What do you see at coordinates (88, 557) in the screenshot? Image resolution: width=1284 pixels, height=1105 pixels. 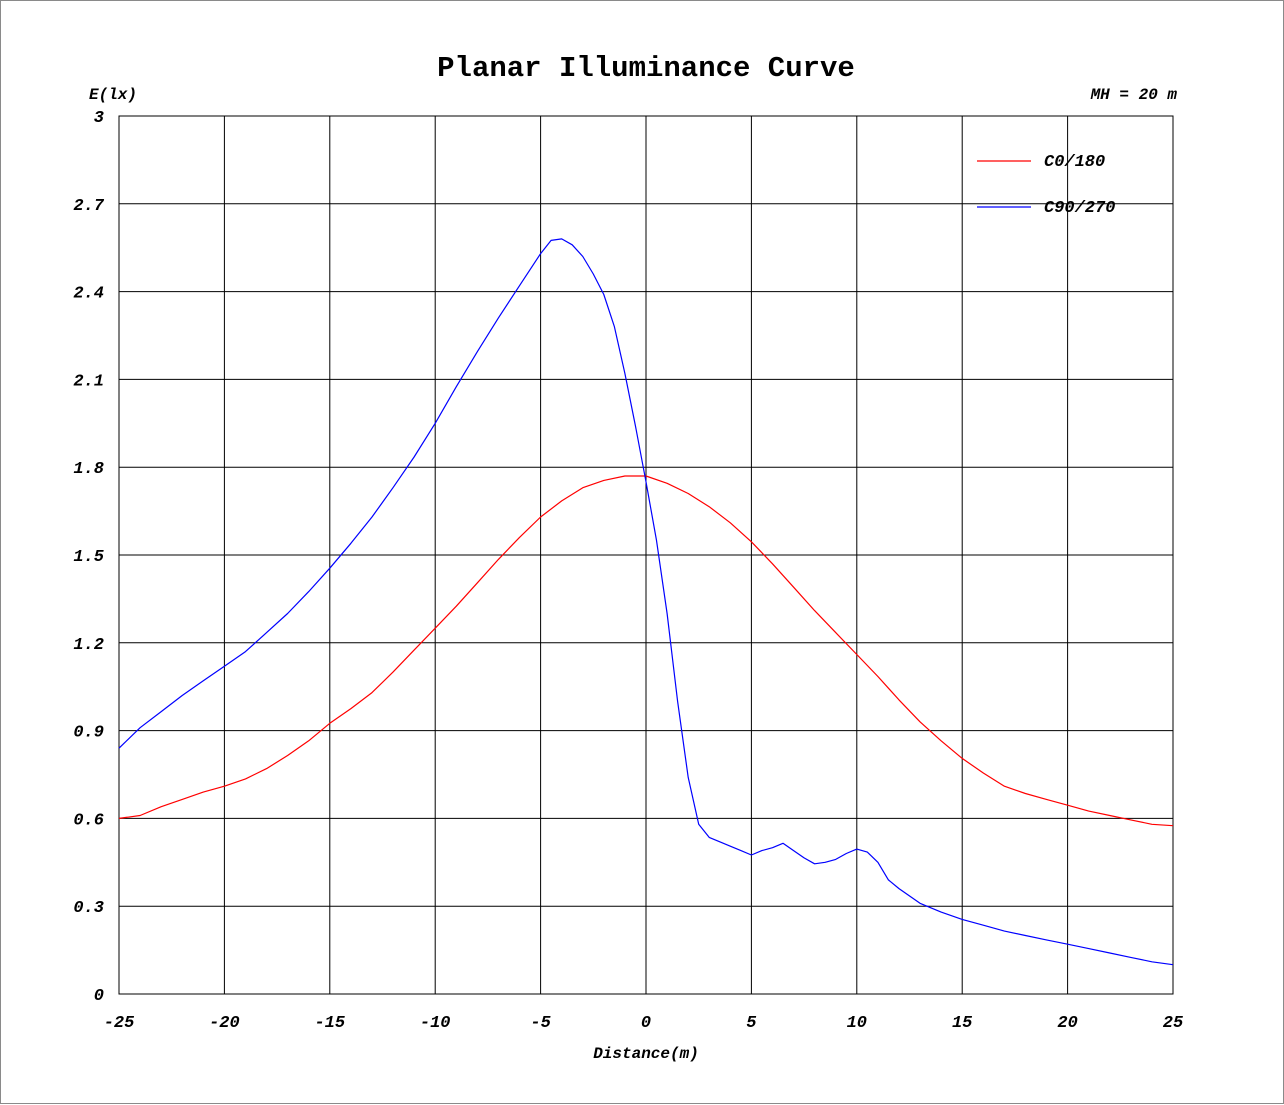 I see `y-tick-label: 1.5` at bounding box center [88, 557].